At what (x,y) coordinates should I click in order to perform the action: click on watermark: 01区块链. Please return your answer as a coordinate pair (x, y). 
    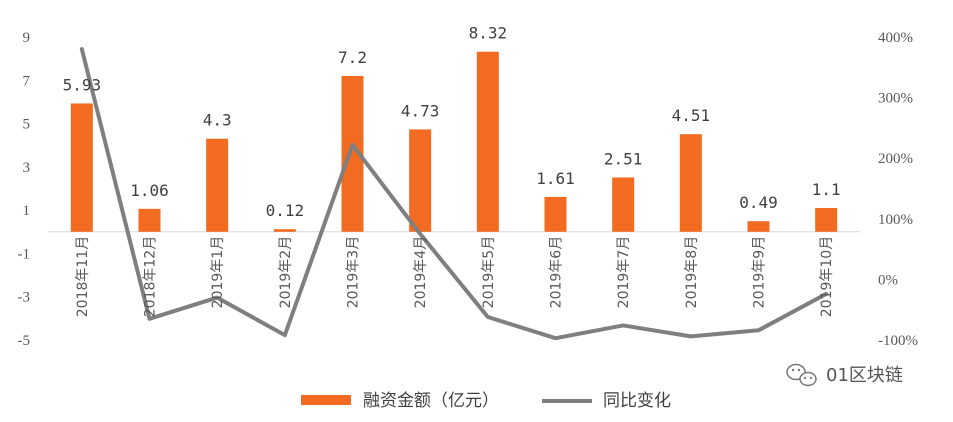
    Looking at the image, I should click on (844, 375).